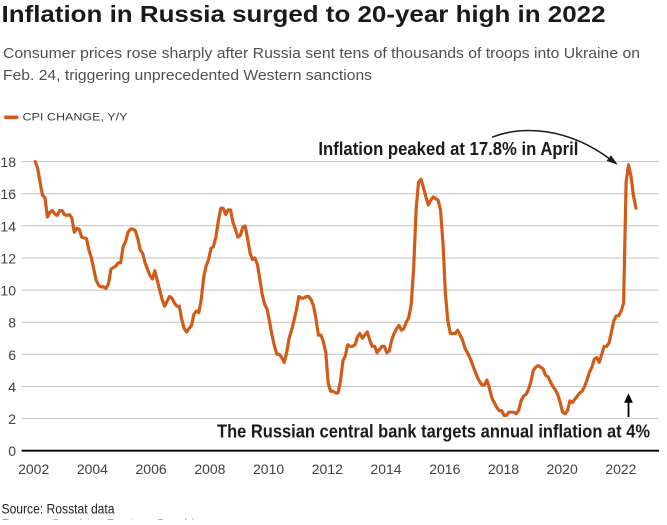 The image size is (667, 525). What do you see at coordinates (58, 509) in the screenshot?
I see `svg-text: Source: Rosstat data` at bounding box center [58, 509].